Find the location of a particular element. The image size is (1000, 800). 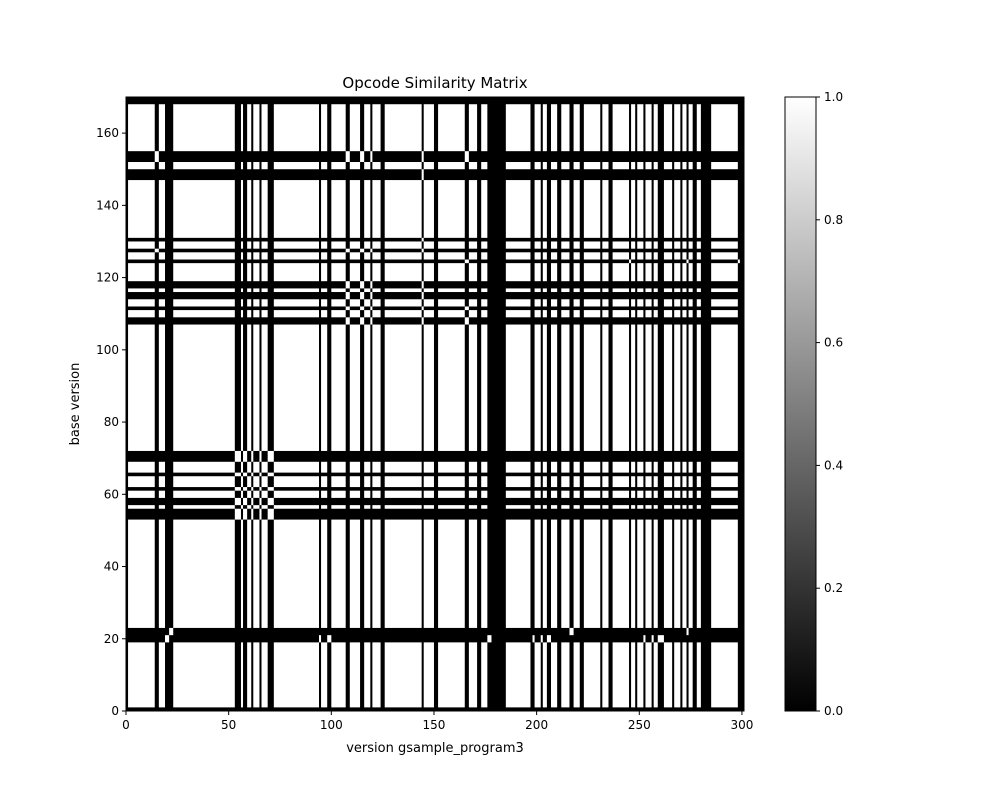

y-tick-label: 160 is located at coordinates (107, 133).